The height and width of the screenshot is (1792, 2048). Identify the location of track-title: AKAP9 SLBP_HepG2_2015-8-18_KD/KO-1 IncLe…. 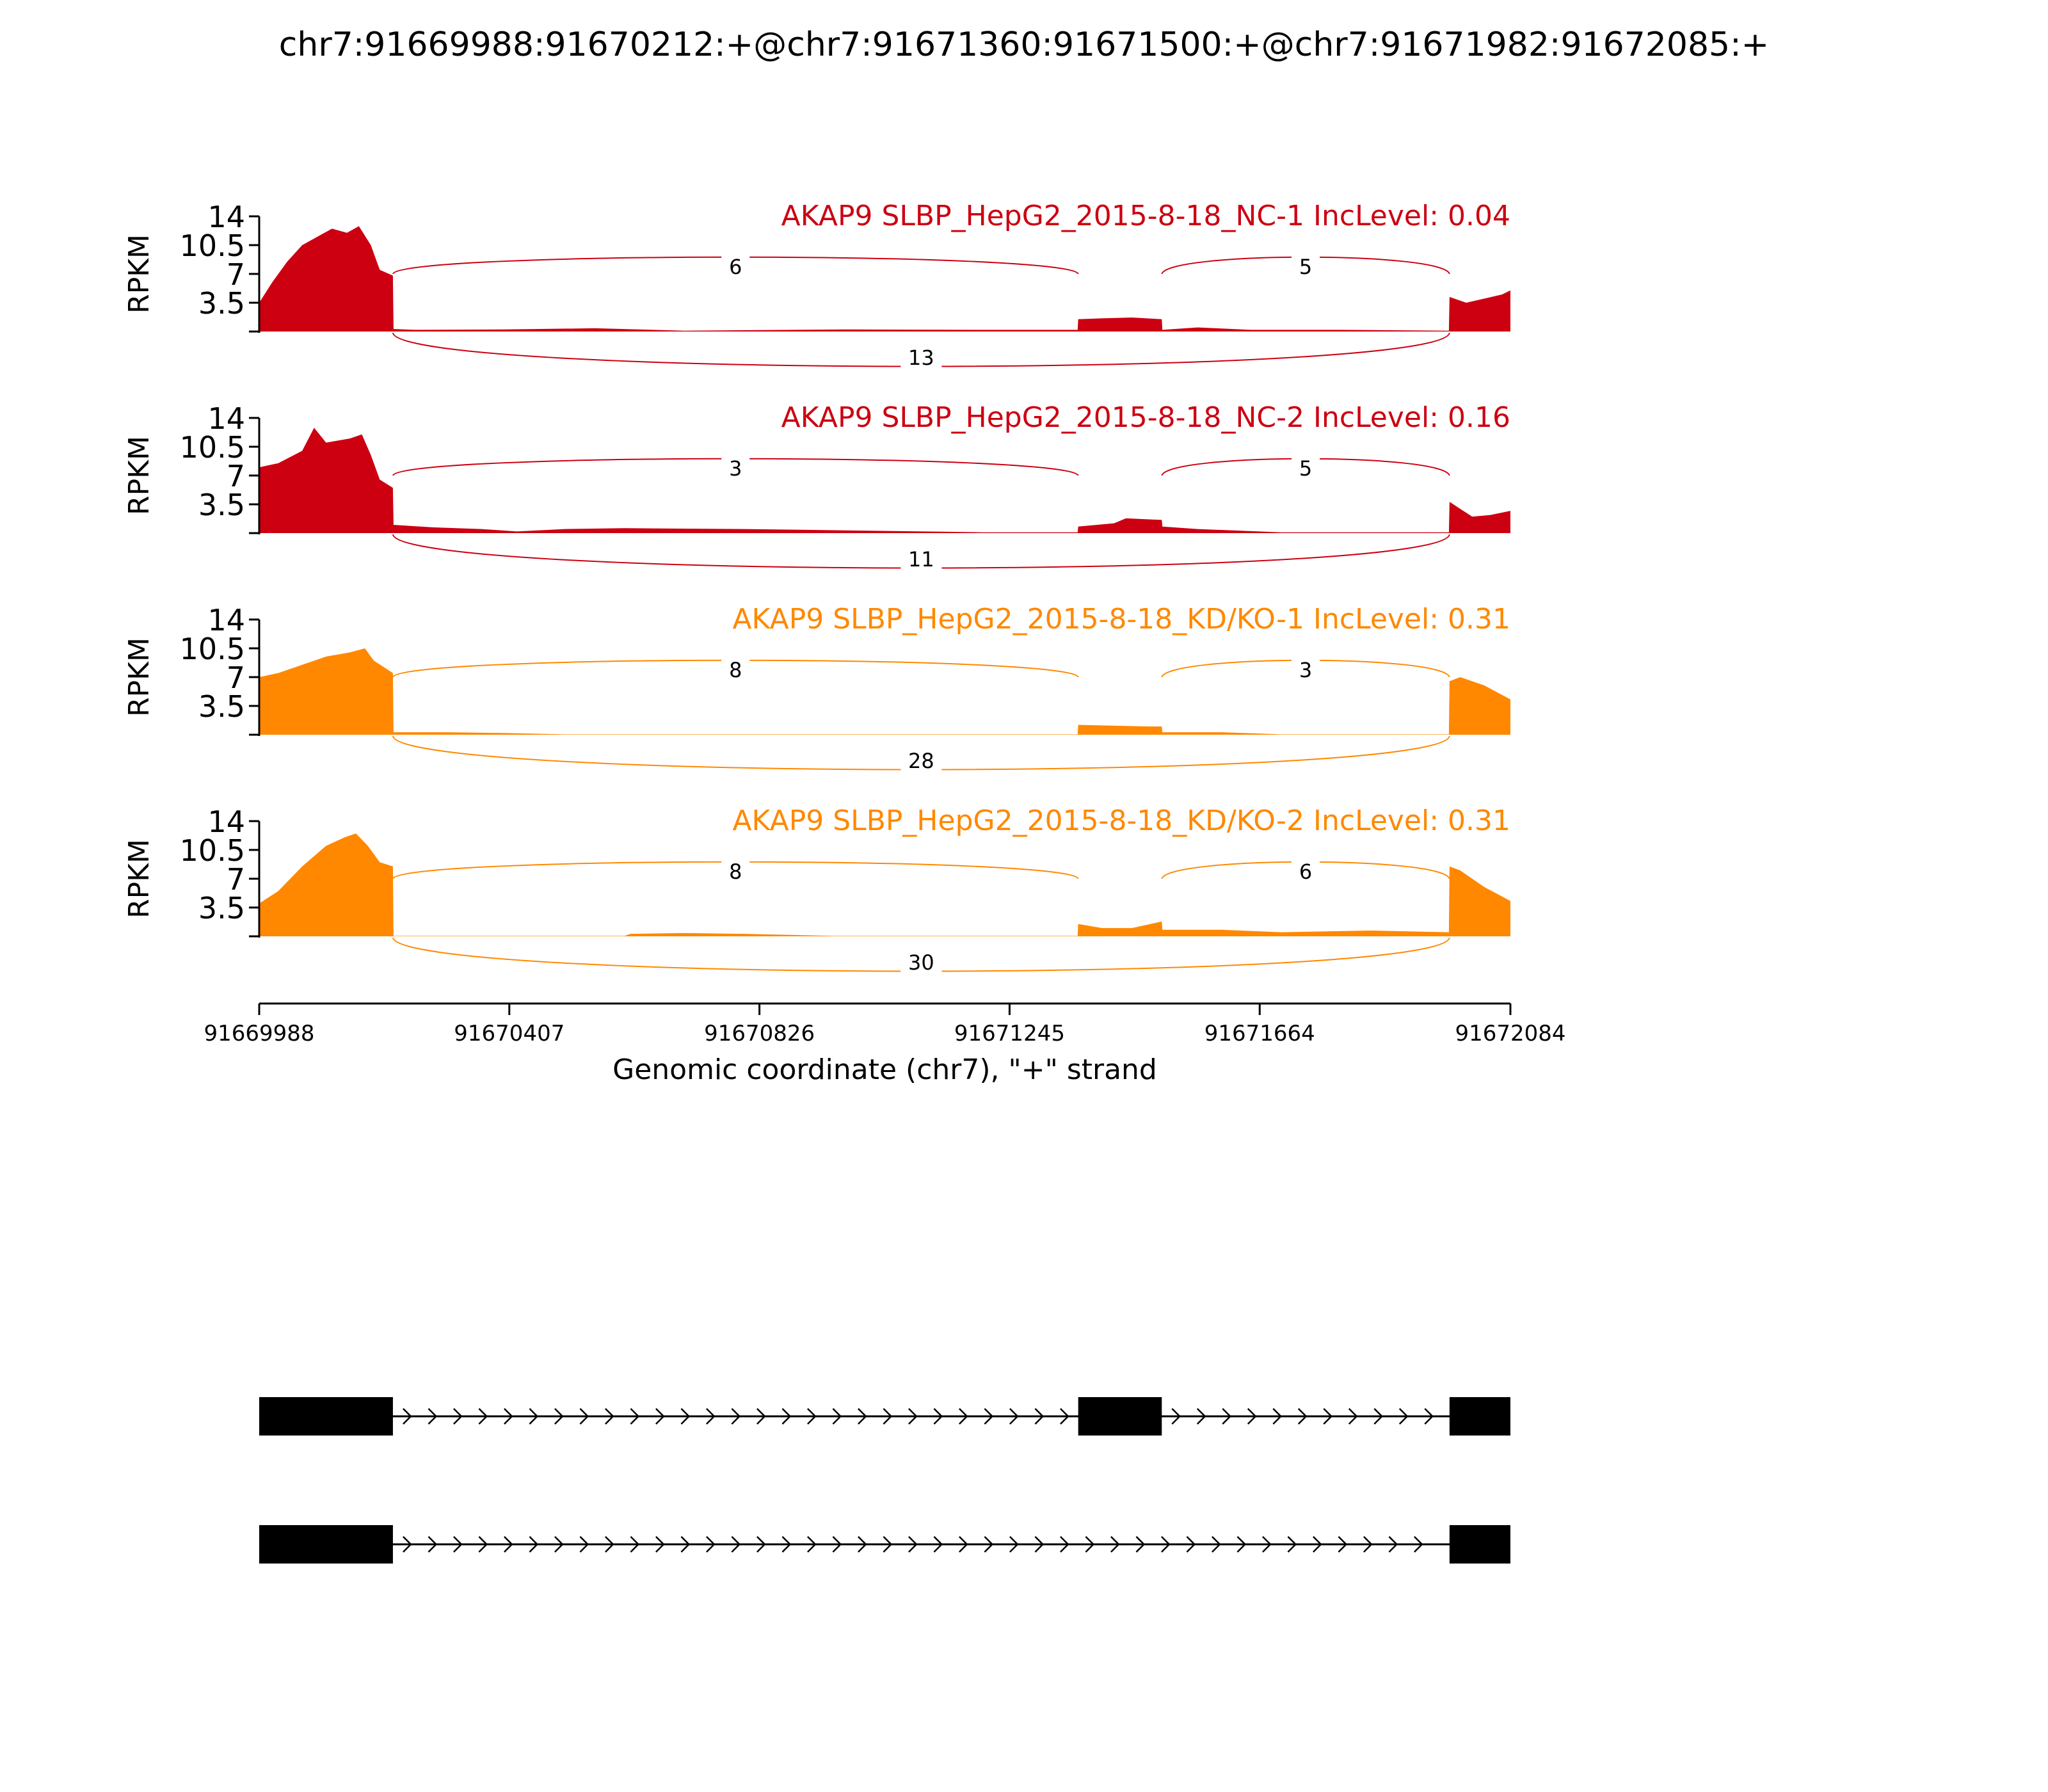
(1121, 619).